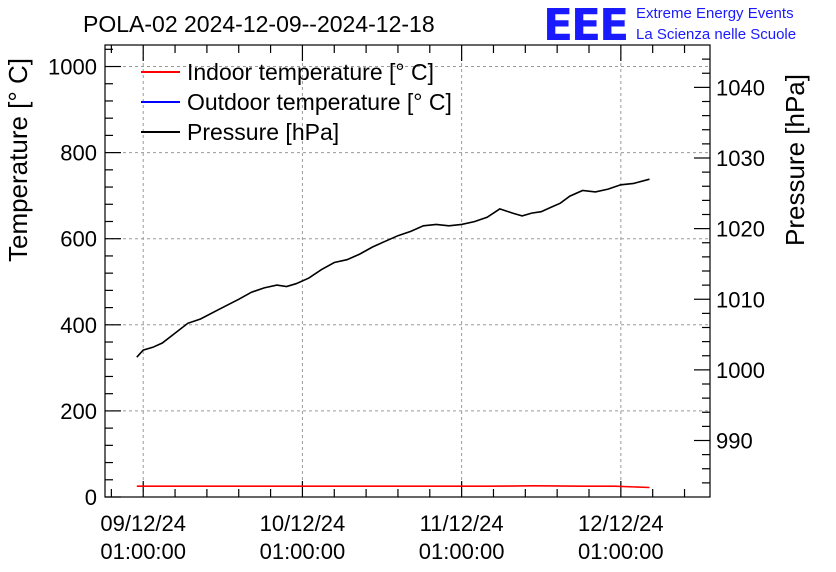  Describe the element at coordinates (740, 299) in the screenshot. I see `y2-tick-label: 1010` at that location.